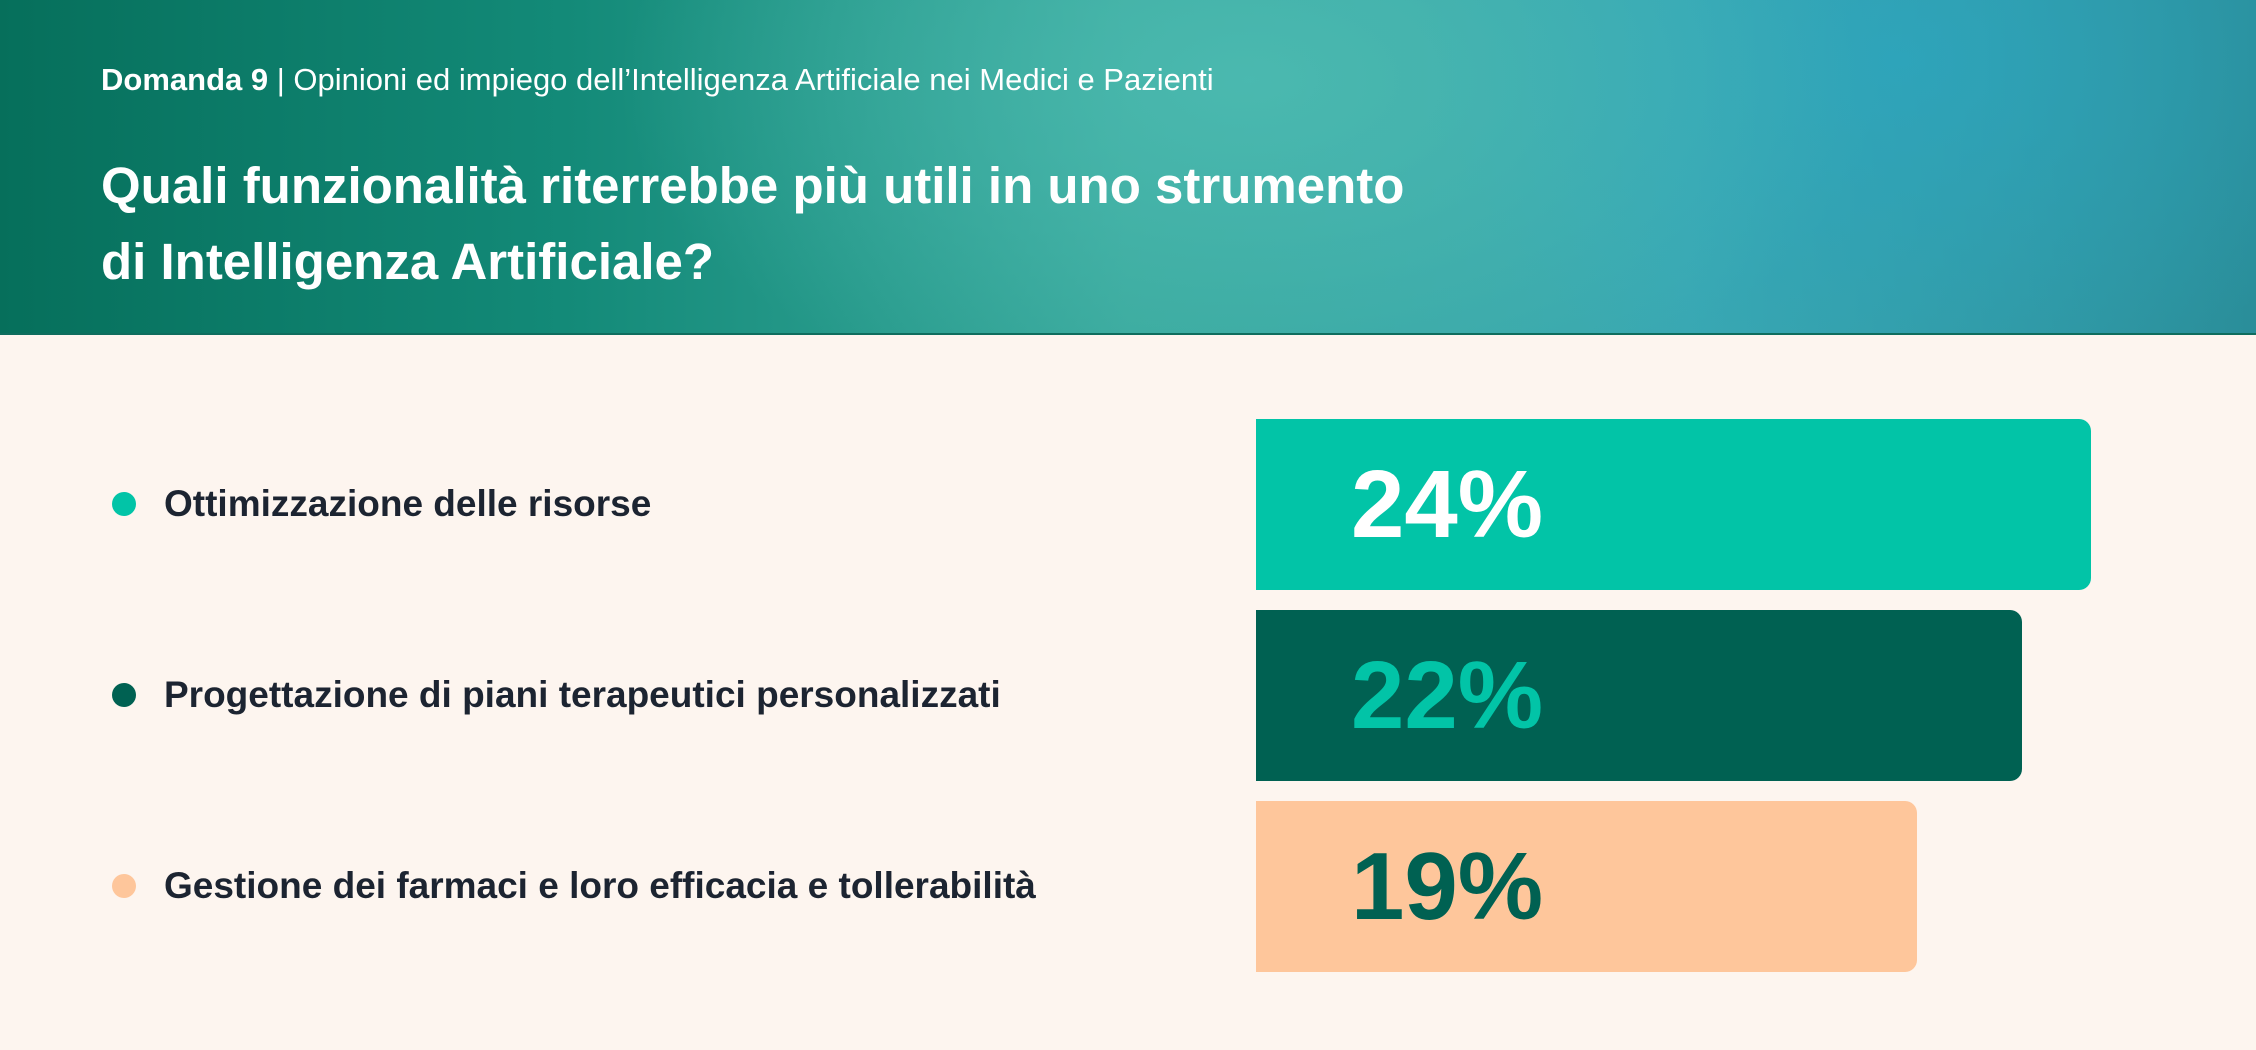 This screenshot has height=1050, width=2256. Describe the element at coordinates (408, 261) in the screenshot. I see `title-line-2: di Intelligenza Artificiale?` at that location.